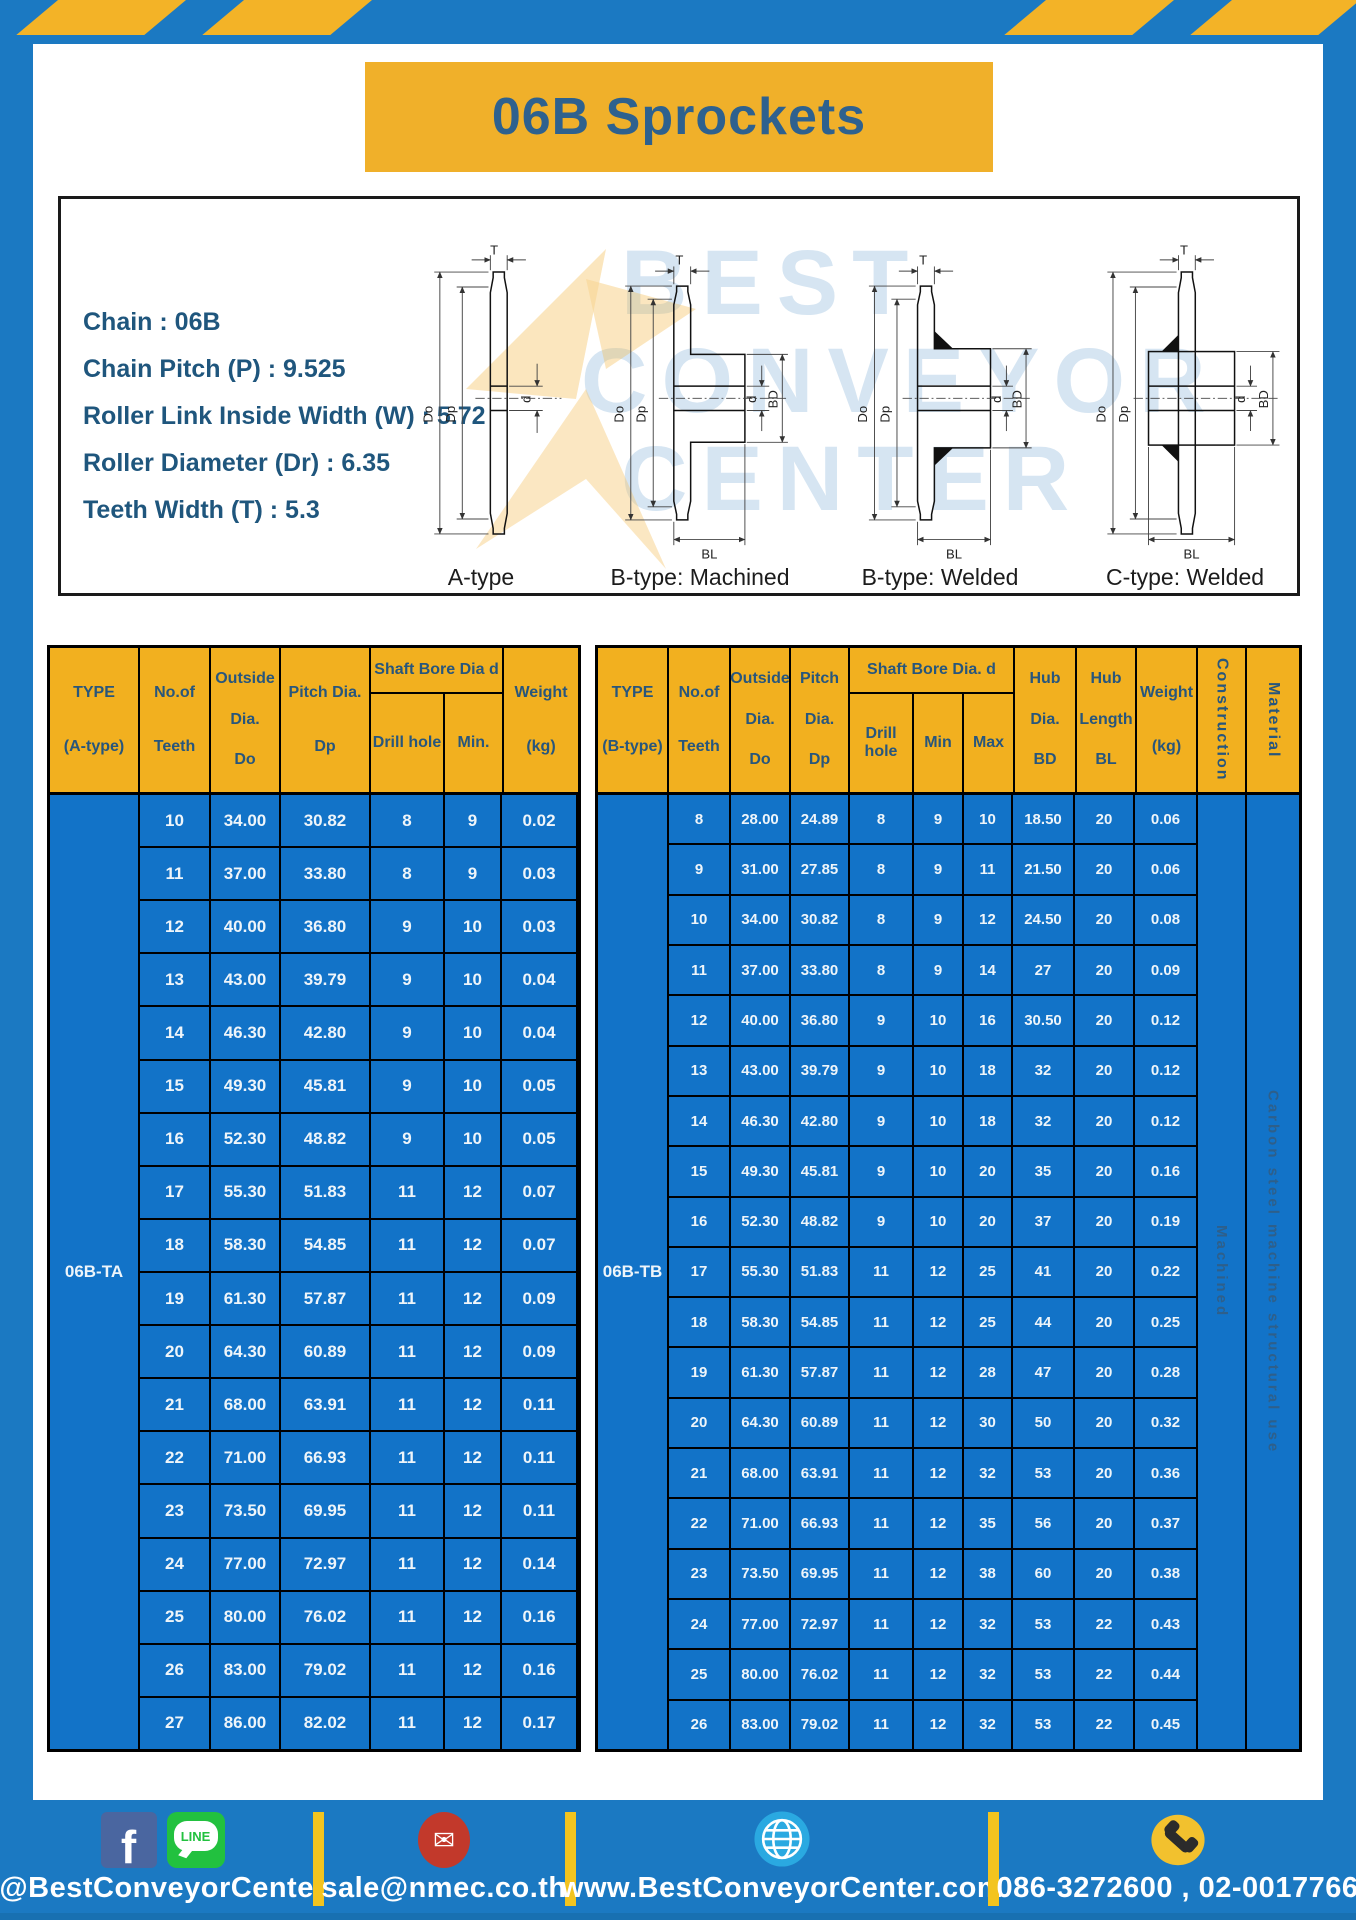  What do you see at coordinates (700, 869) in the screenshot?
I see `cell-teeth: 9` at bounding box center [700, 869].